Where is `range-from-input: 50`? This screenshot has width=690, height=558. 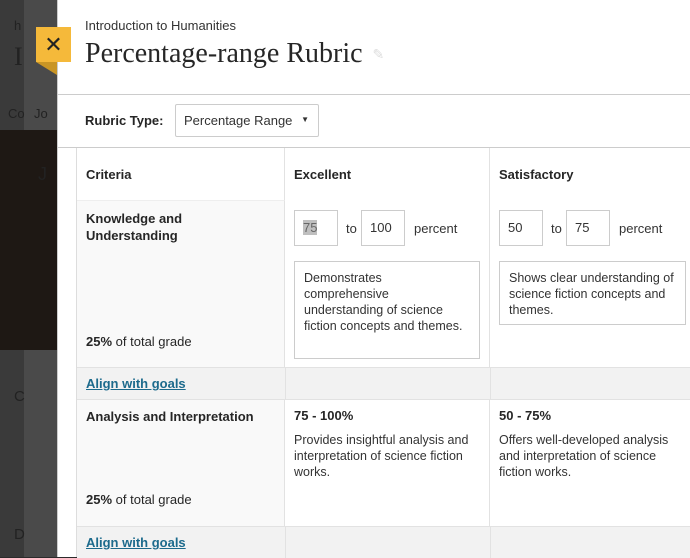 range-from-input: 50 is located at coordinates (521, 228).